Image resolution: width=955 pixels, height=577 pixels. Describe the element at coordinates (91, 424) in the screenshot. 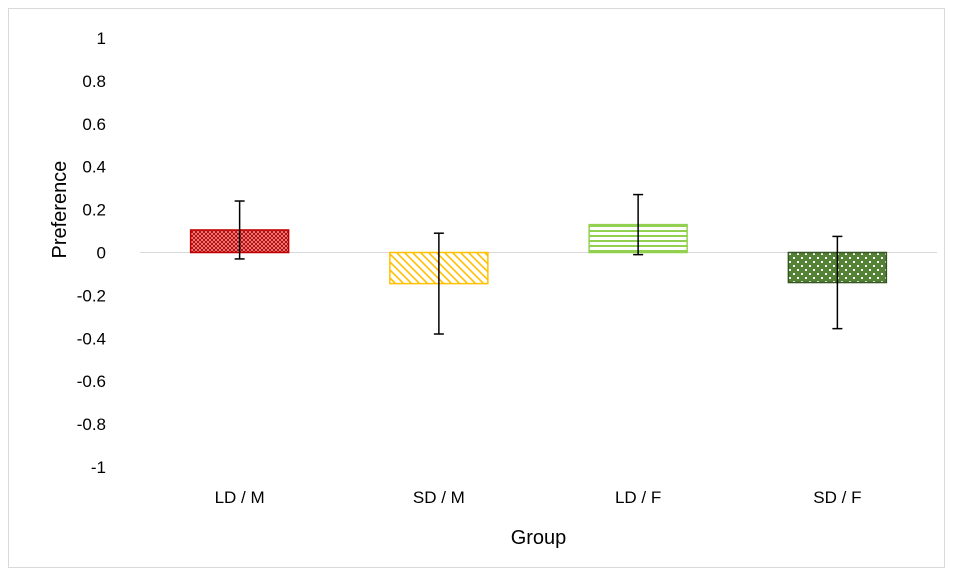

I see `y-tick-label: -0.8` at that location.